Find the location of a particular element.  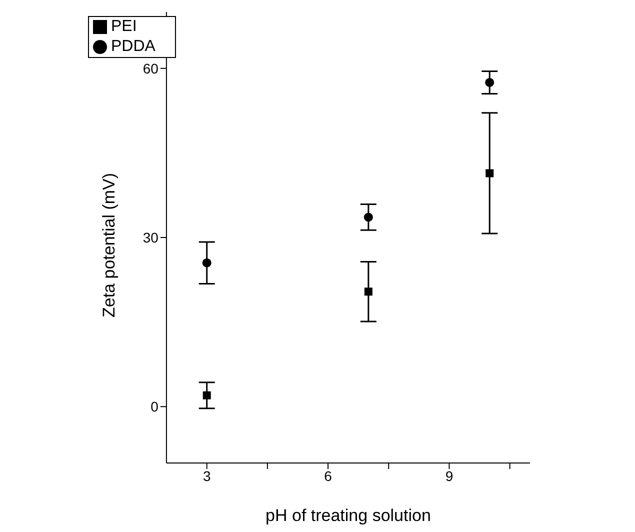

x-tick-label: 9 is located at coordinates (449, 476).